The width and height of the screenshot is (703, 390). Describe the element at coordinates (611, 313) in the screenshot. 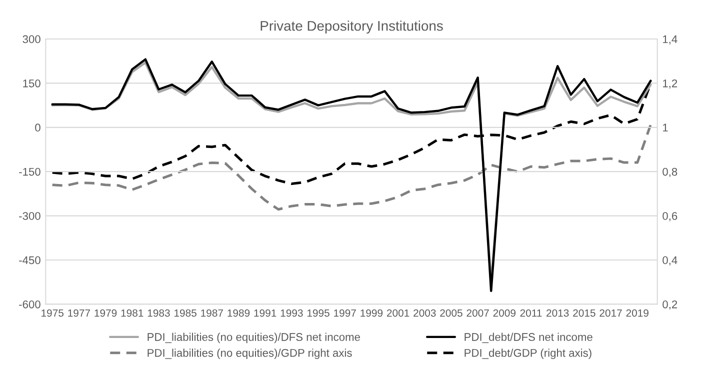

I see `x-tick-label: 2017` at that location.